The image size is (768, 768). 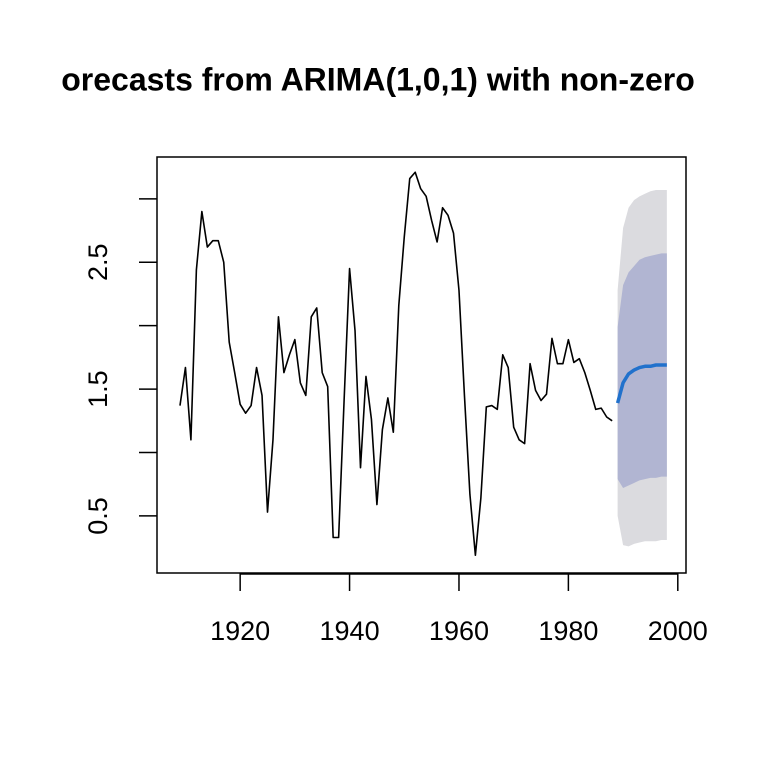 I want to click on x-tick-label: 1940, so click(x=350, y=631).